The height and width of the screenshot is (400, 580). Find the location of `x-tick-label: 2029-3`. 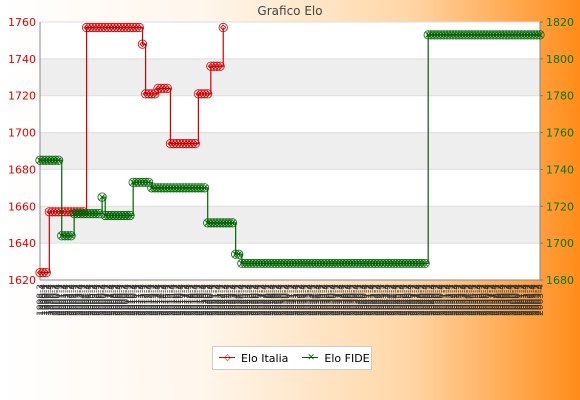

x-tick-label: 2029-3 is located at coordinates (279, 300).